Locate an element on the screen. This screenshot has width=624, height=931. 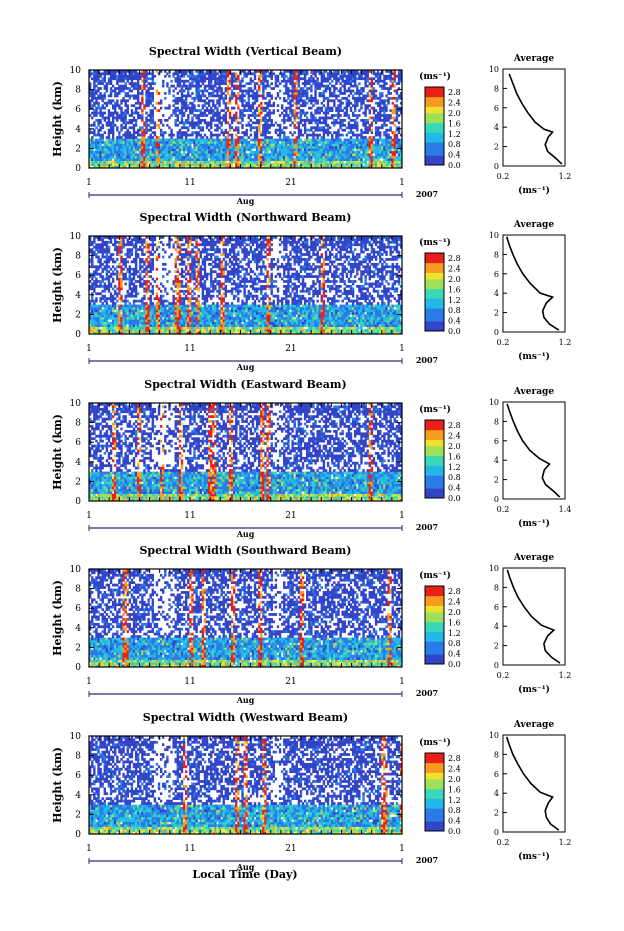
y-tick-label: 2 is located at coordinates (78, 149).